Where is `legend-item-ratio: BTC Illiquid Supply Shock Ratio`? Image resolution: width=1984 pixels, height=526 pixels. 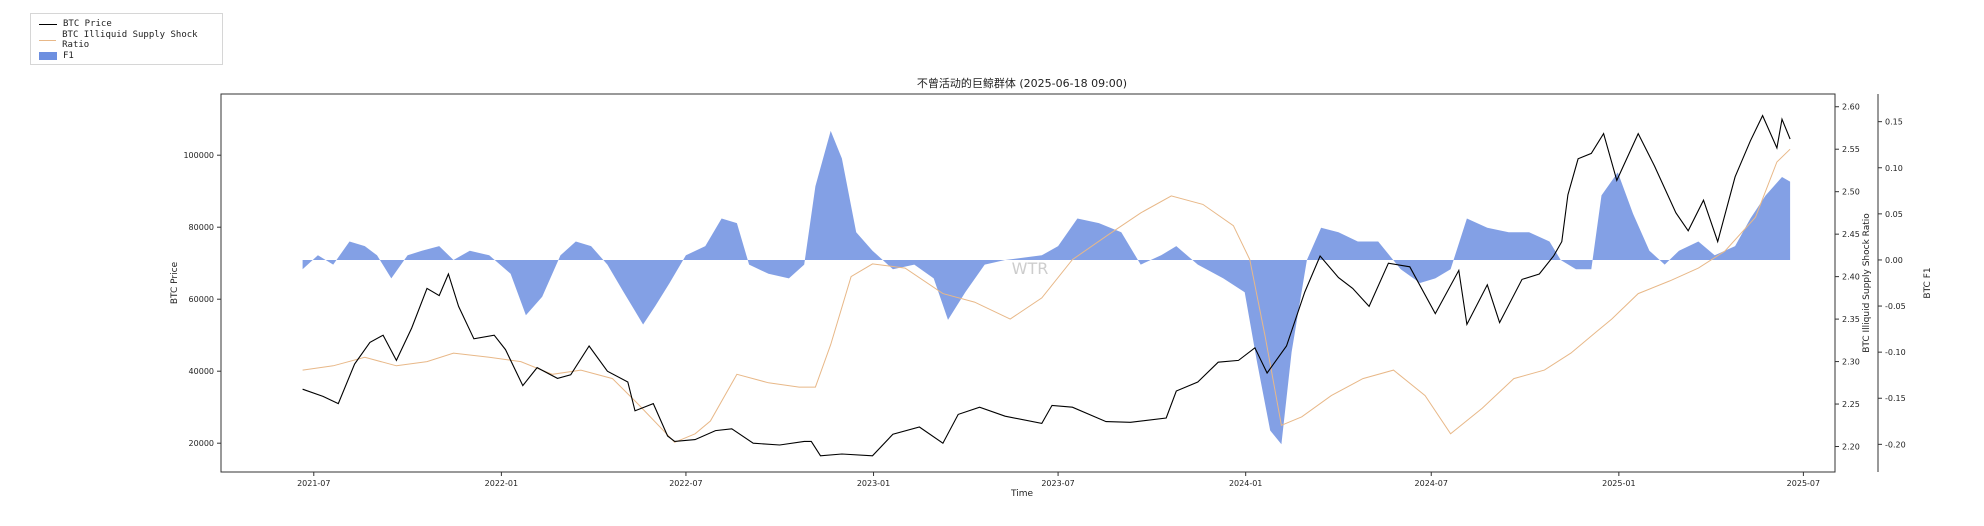 legend-item-ratio: BTC Illiquid Supply Shock Ratio is located at coordinates (130, 40).